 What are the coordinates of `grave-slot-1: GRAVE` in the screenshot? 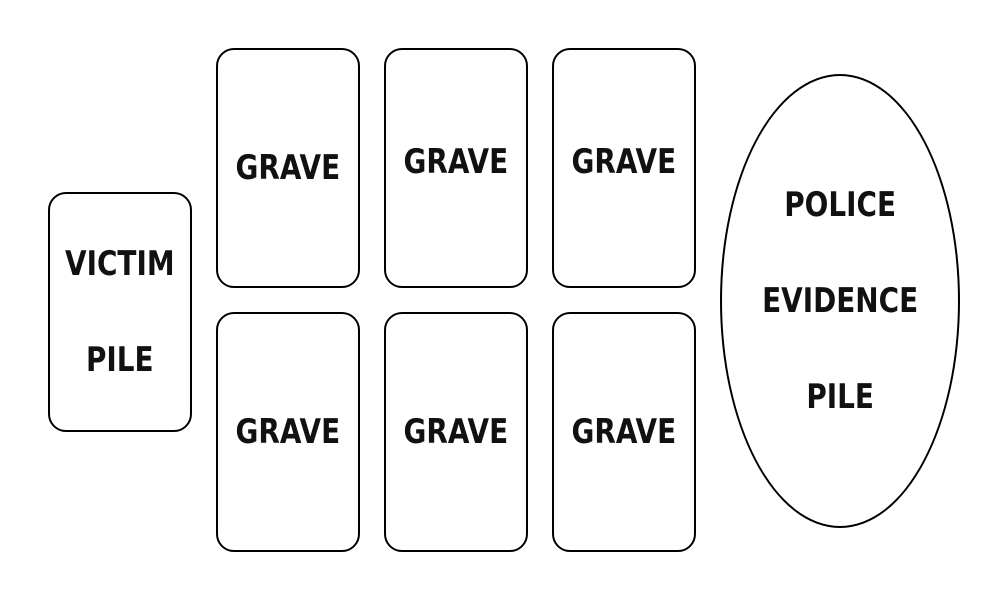 It's located at (288, 168).